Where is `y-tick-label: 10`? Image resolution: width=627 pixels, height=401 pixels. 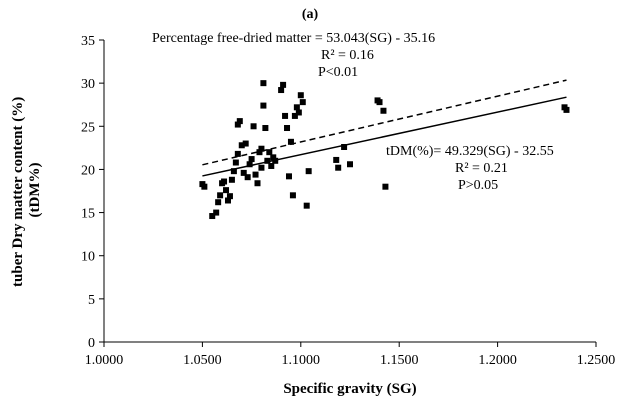 y-tick-label: 10 is located at coordinates (88, 257).